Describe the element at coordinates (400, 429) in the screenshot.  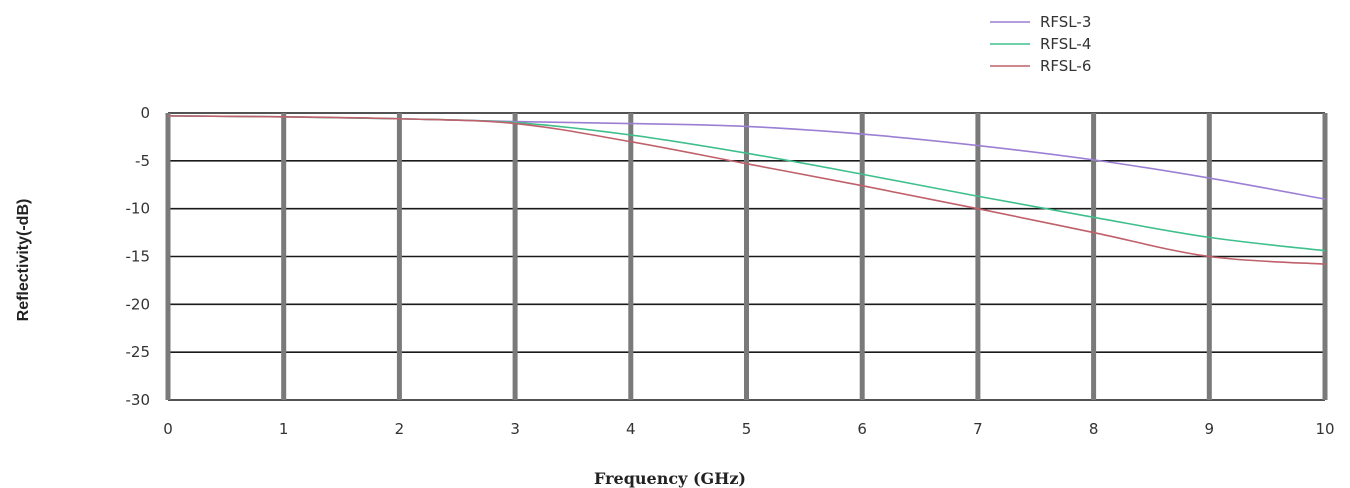
I see `x-tick-label: 2` at that location.